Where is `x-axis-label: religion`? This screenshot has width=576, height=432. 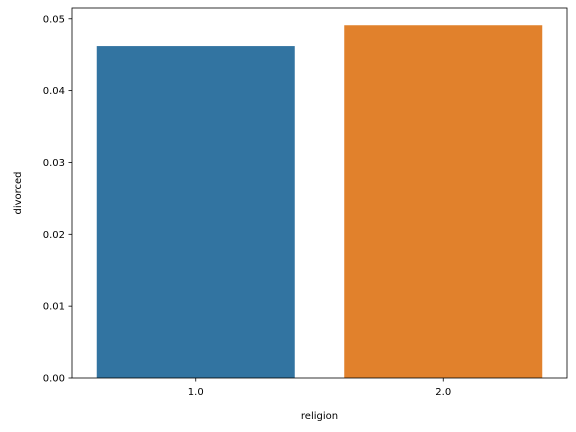
x-axis-label: religion is located at coordinates (319, 416).